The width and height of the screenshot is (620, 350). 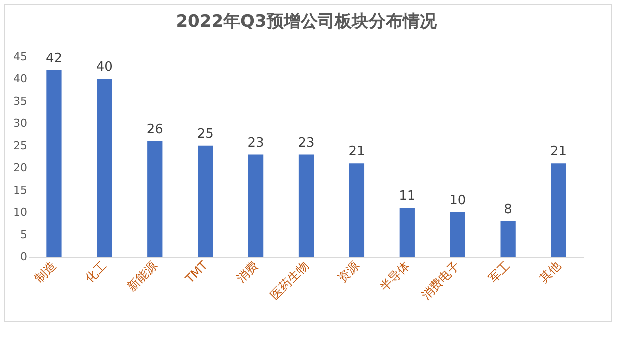 I want to click on x-tick-label: 消费, so click(x=247, y=272).